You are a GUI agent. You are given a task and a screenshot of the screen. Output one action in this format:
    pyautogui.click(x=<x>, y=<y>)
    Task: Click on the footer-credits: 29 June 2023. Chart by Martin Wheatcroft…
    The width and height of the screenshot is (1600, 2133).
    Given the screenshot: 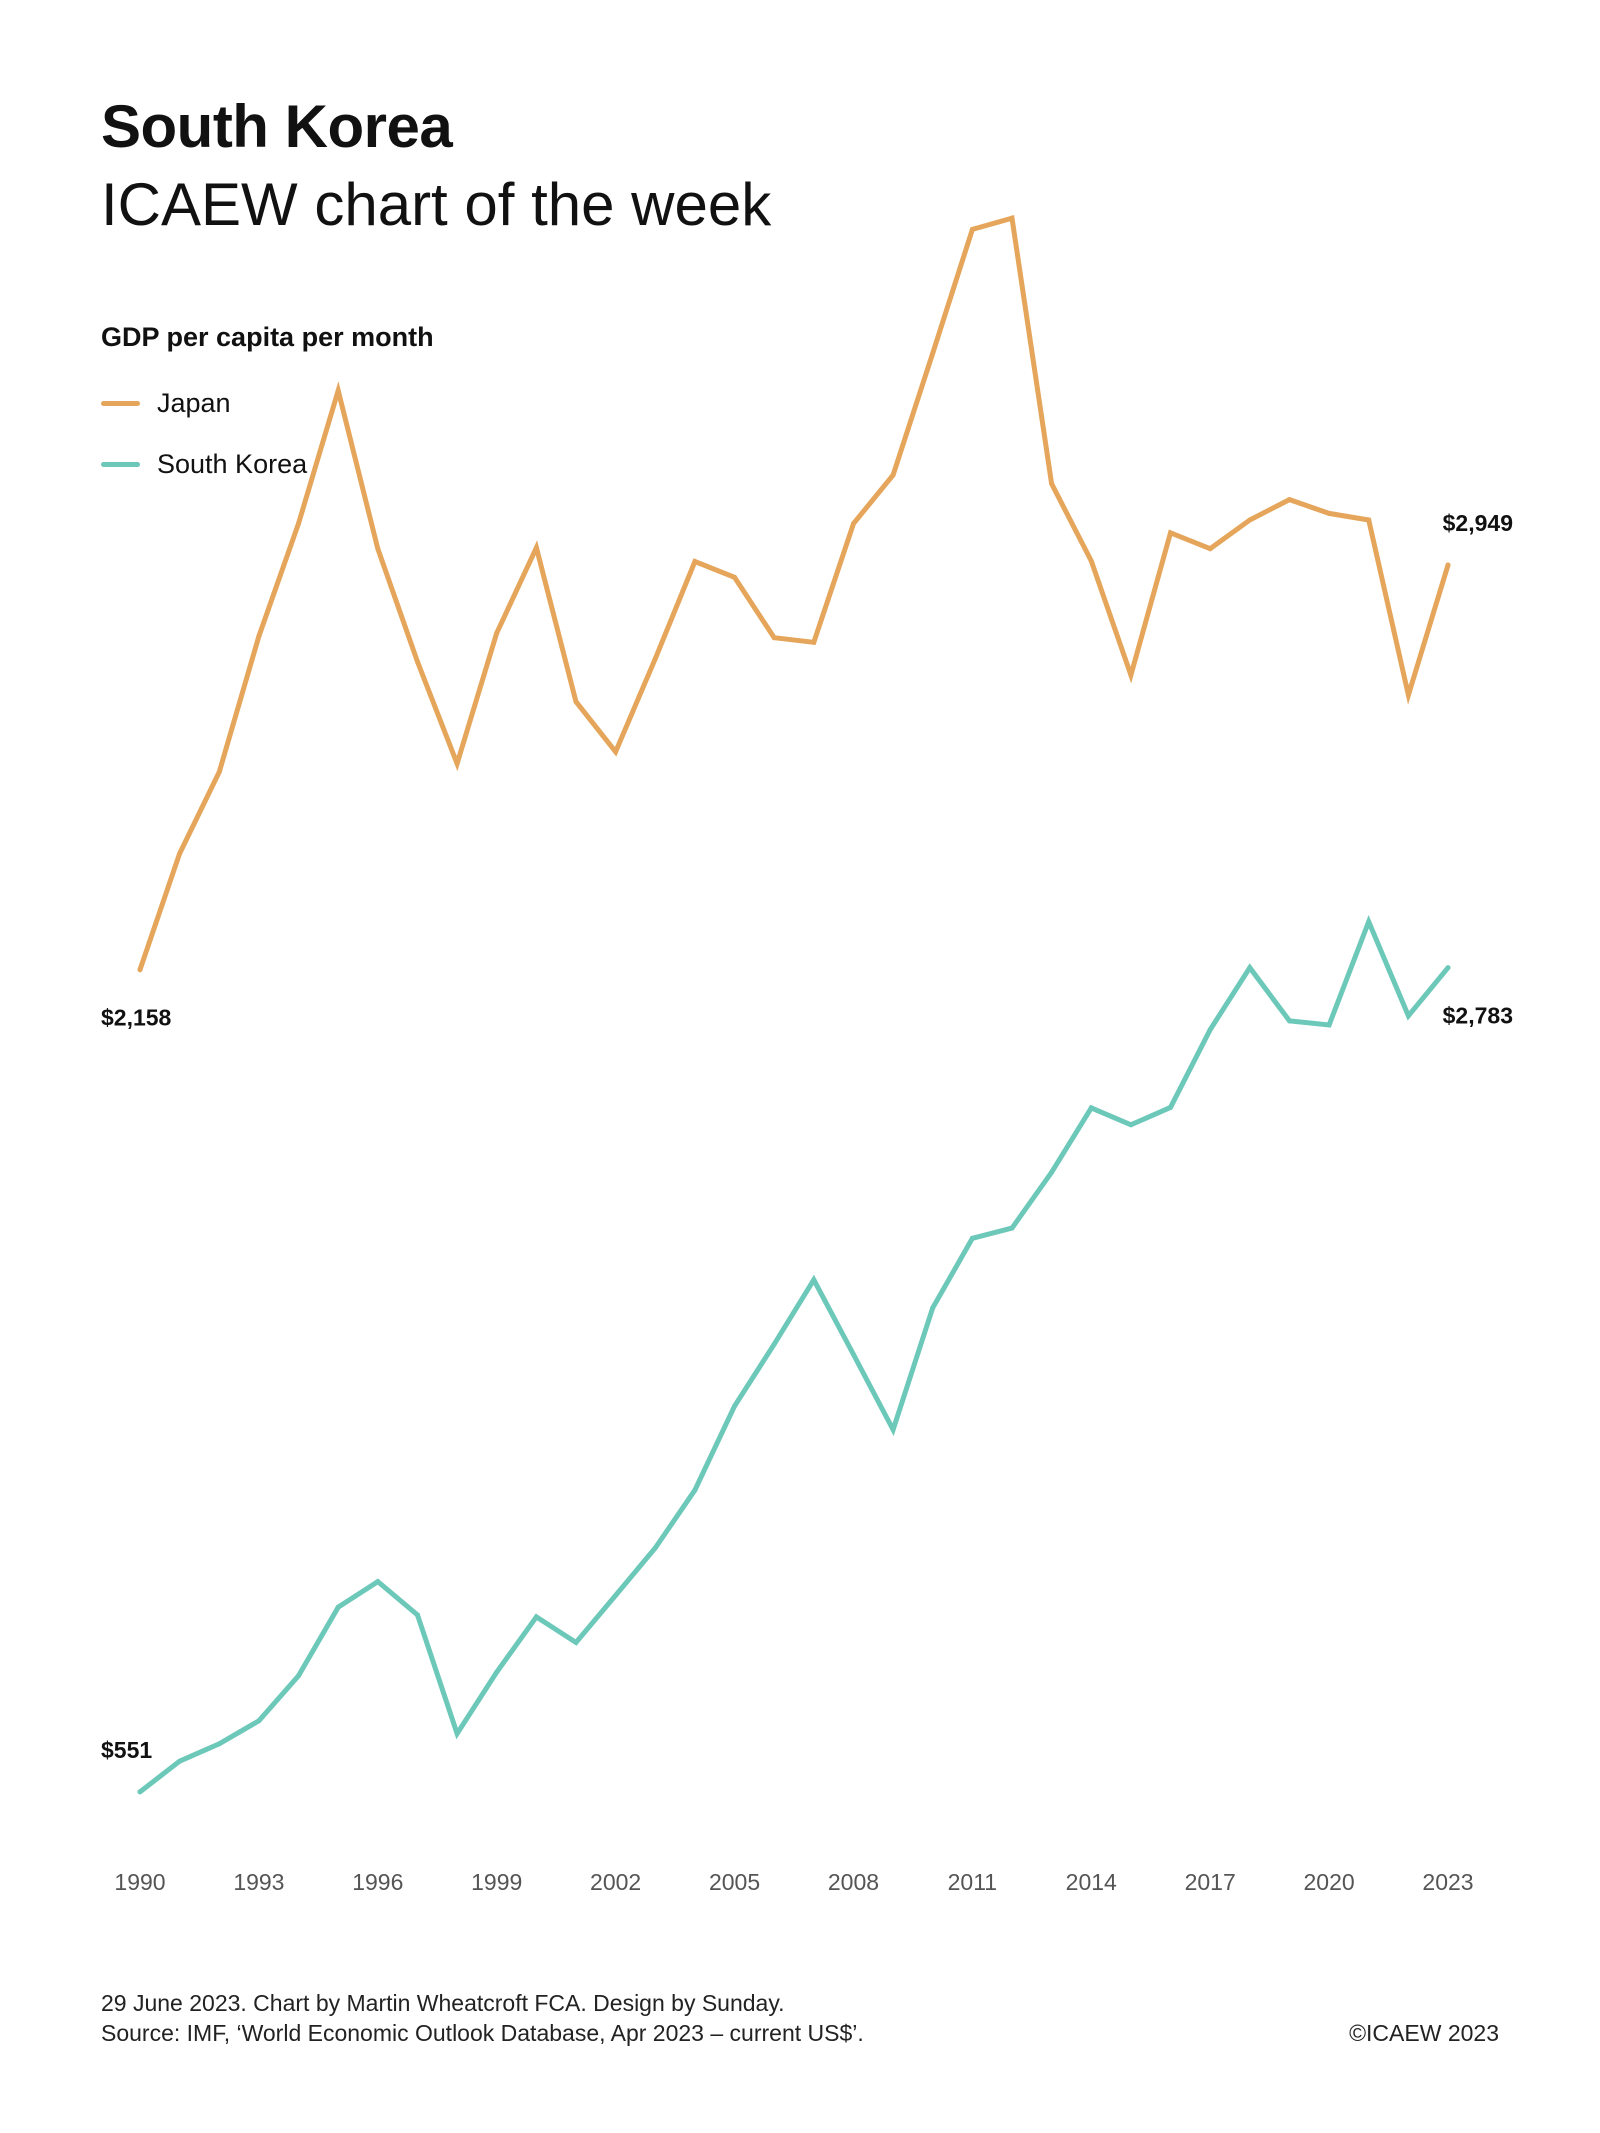 What is the action you would take?
    pyautogui.click(x=443, y=2003)
    